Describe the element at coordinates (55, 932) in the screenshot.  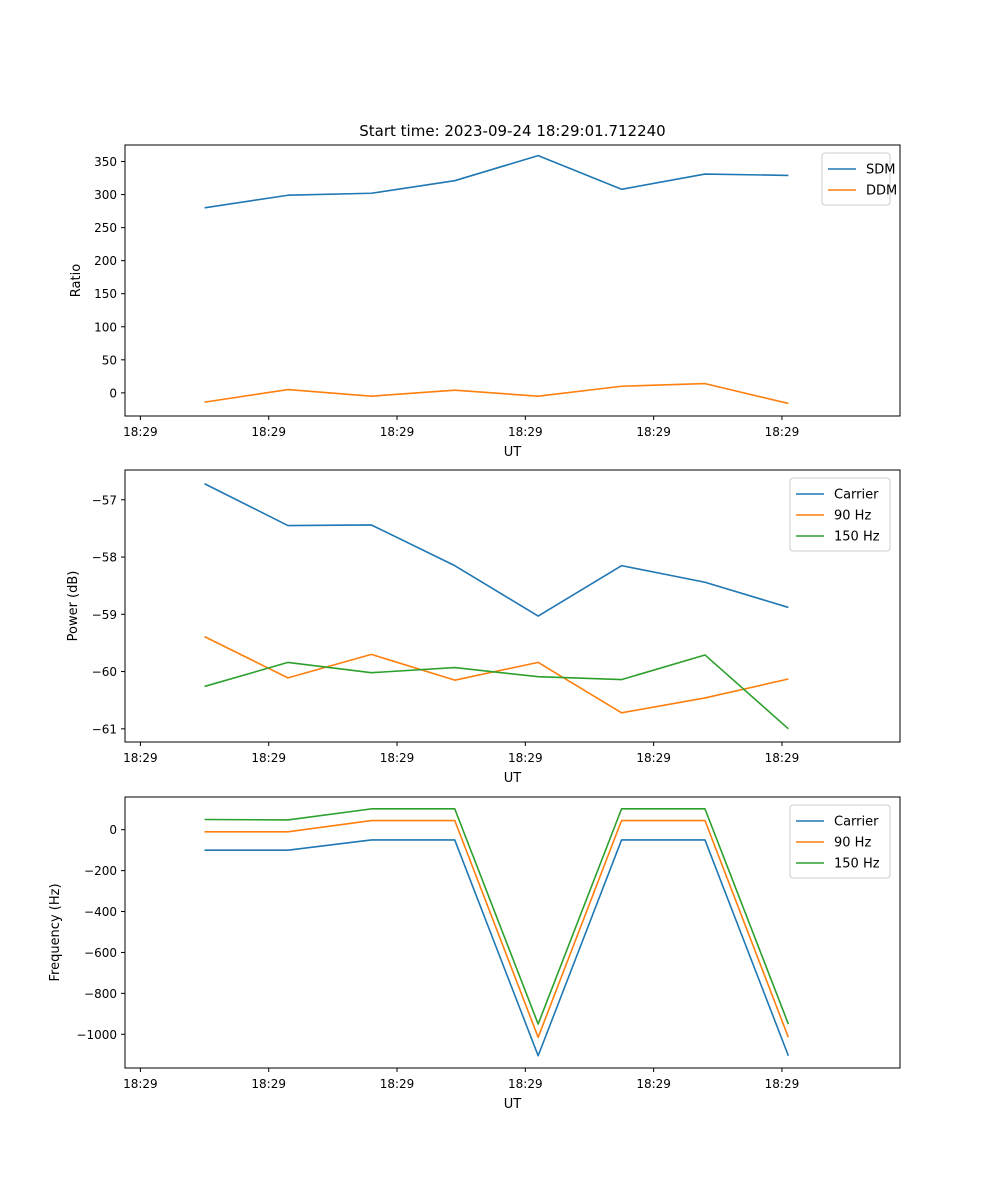
I see `frequency-y-axis-label: Frequency (Hz)` at that location.